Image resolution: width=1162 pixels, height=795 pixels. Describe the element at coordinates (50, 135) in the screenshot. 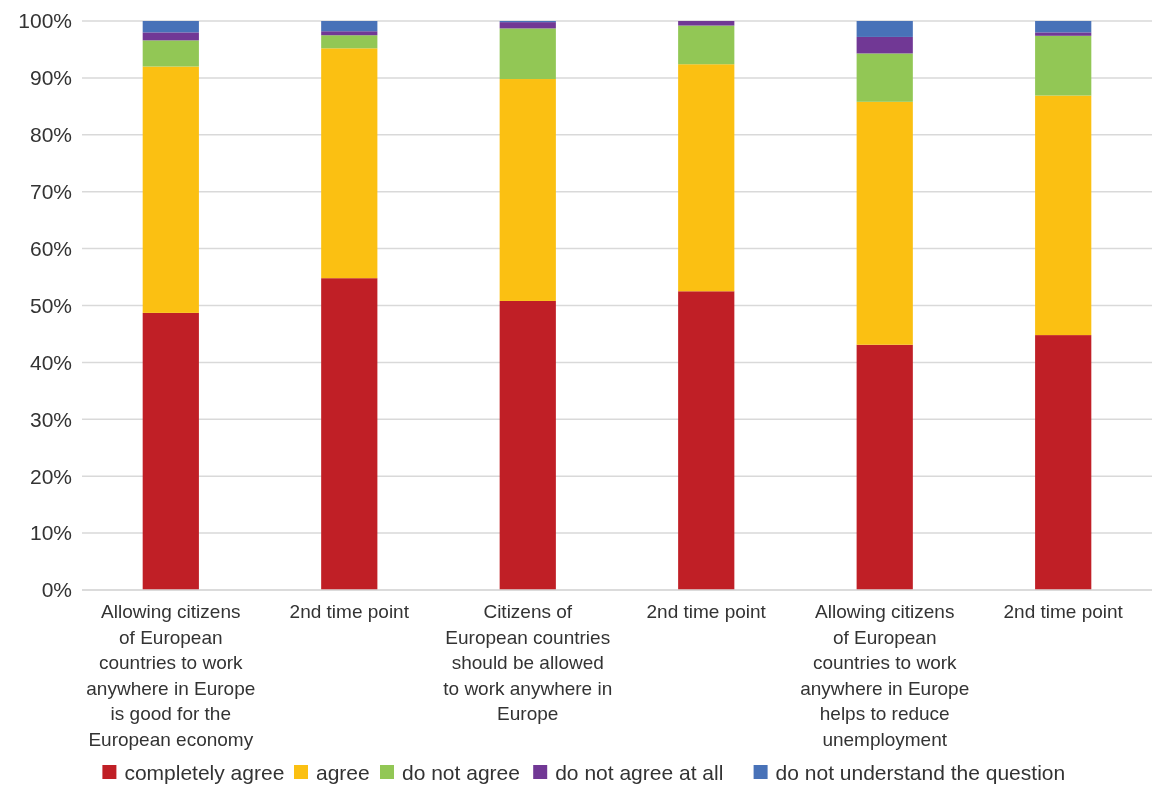

I see `y-tick-label: 80%` at that location.